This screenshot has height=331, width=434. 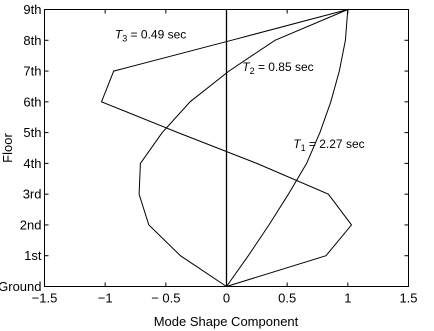 I want to click on x-tick-label: 0.5, so click(x=287, y=298).